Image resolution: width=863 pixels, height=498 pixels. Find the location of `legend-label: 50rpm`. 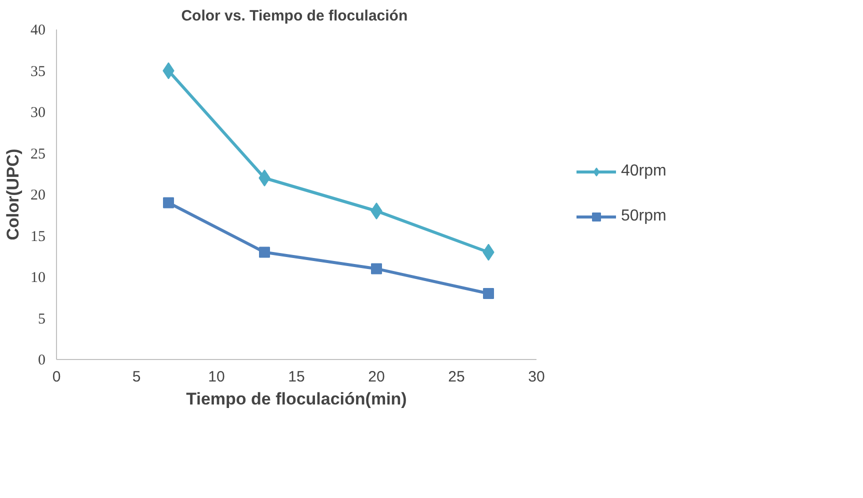

legend-label: 50rpm is located at coordinates (643, 217).